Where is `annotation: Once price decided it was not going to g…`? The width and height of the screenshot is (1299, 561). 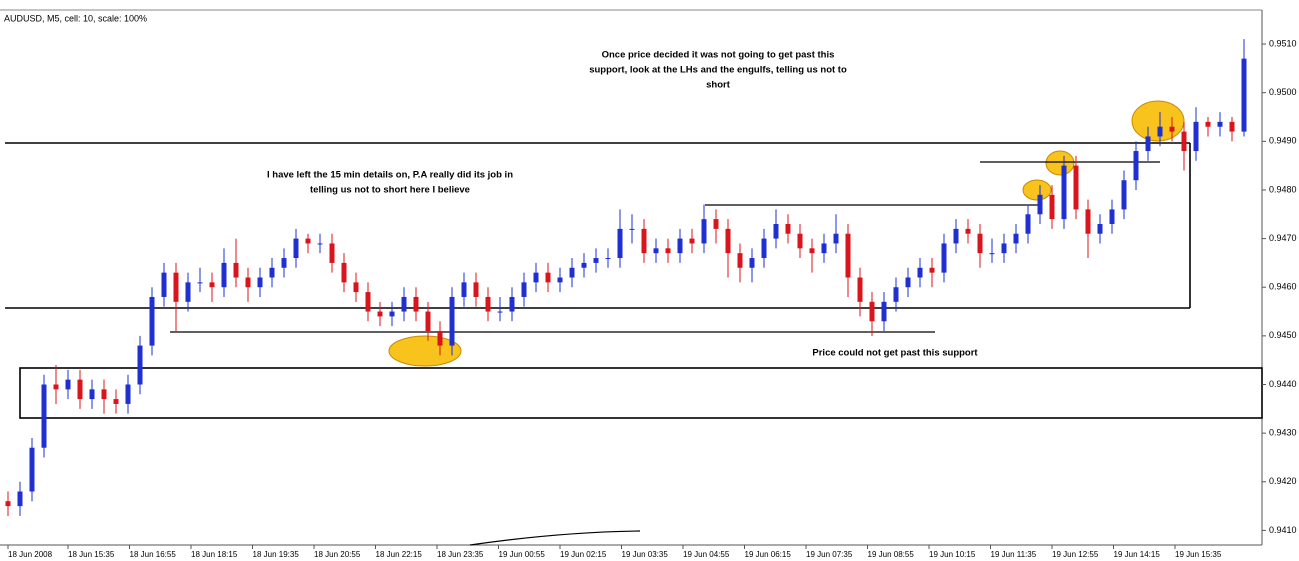 annotation: Once price decided it was not going to g… is located at coordinates (718, 55).